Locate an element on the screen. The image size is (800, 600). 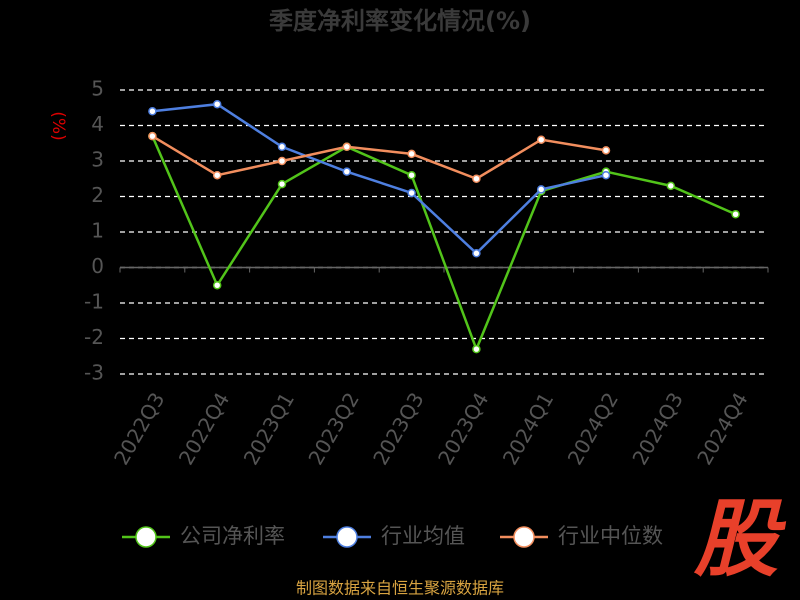
y-tick-label: 5 is located at coordinates (97, 89).